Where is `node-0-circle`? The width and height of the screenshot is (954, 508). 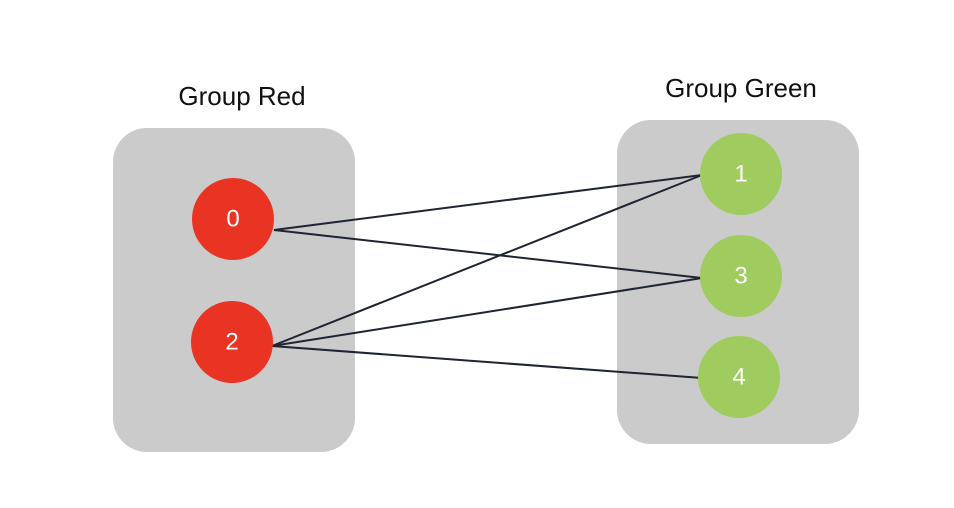 node-0-circle is located at coordinates (233, 219).